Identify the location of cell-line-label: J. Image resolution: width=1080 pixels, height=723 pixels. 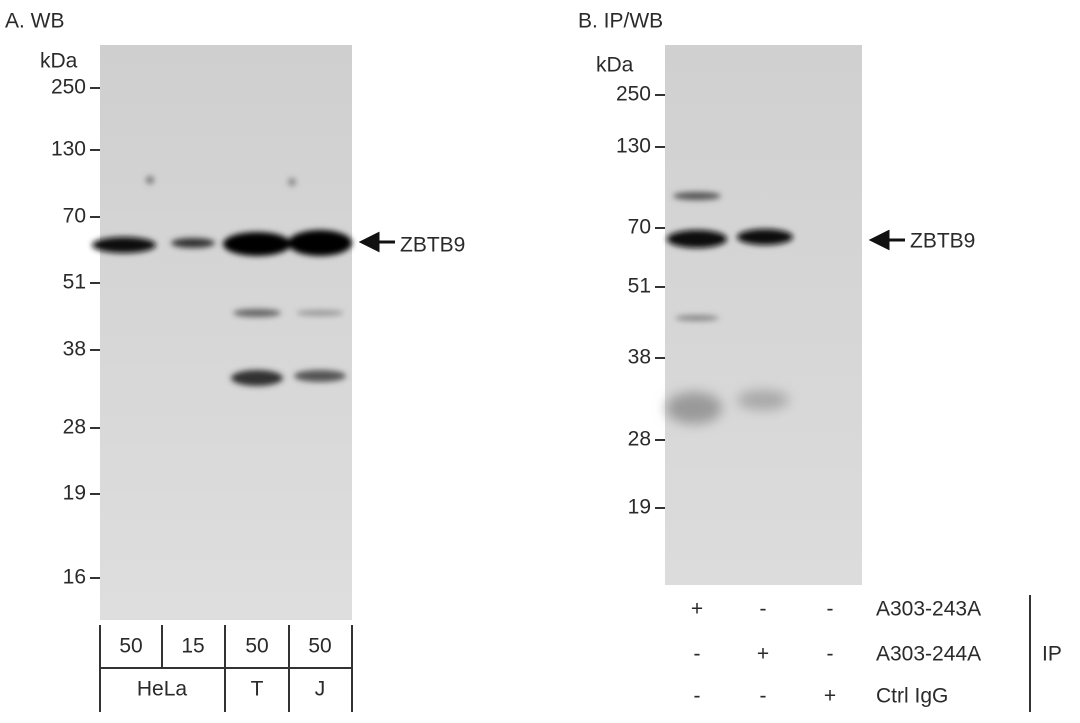
(320, 689).